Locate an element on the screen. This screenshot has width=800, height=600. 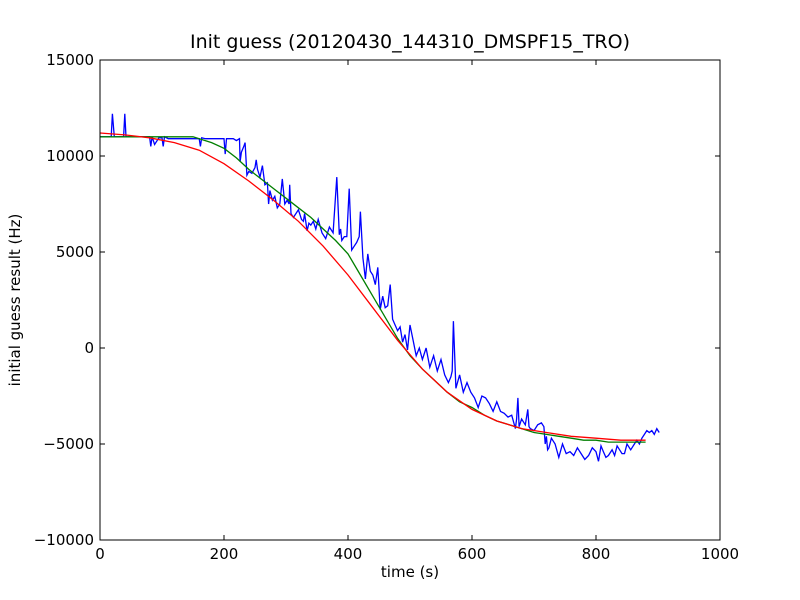
y-tick-label: 0 is located at coordinates (89, 348).